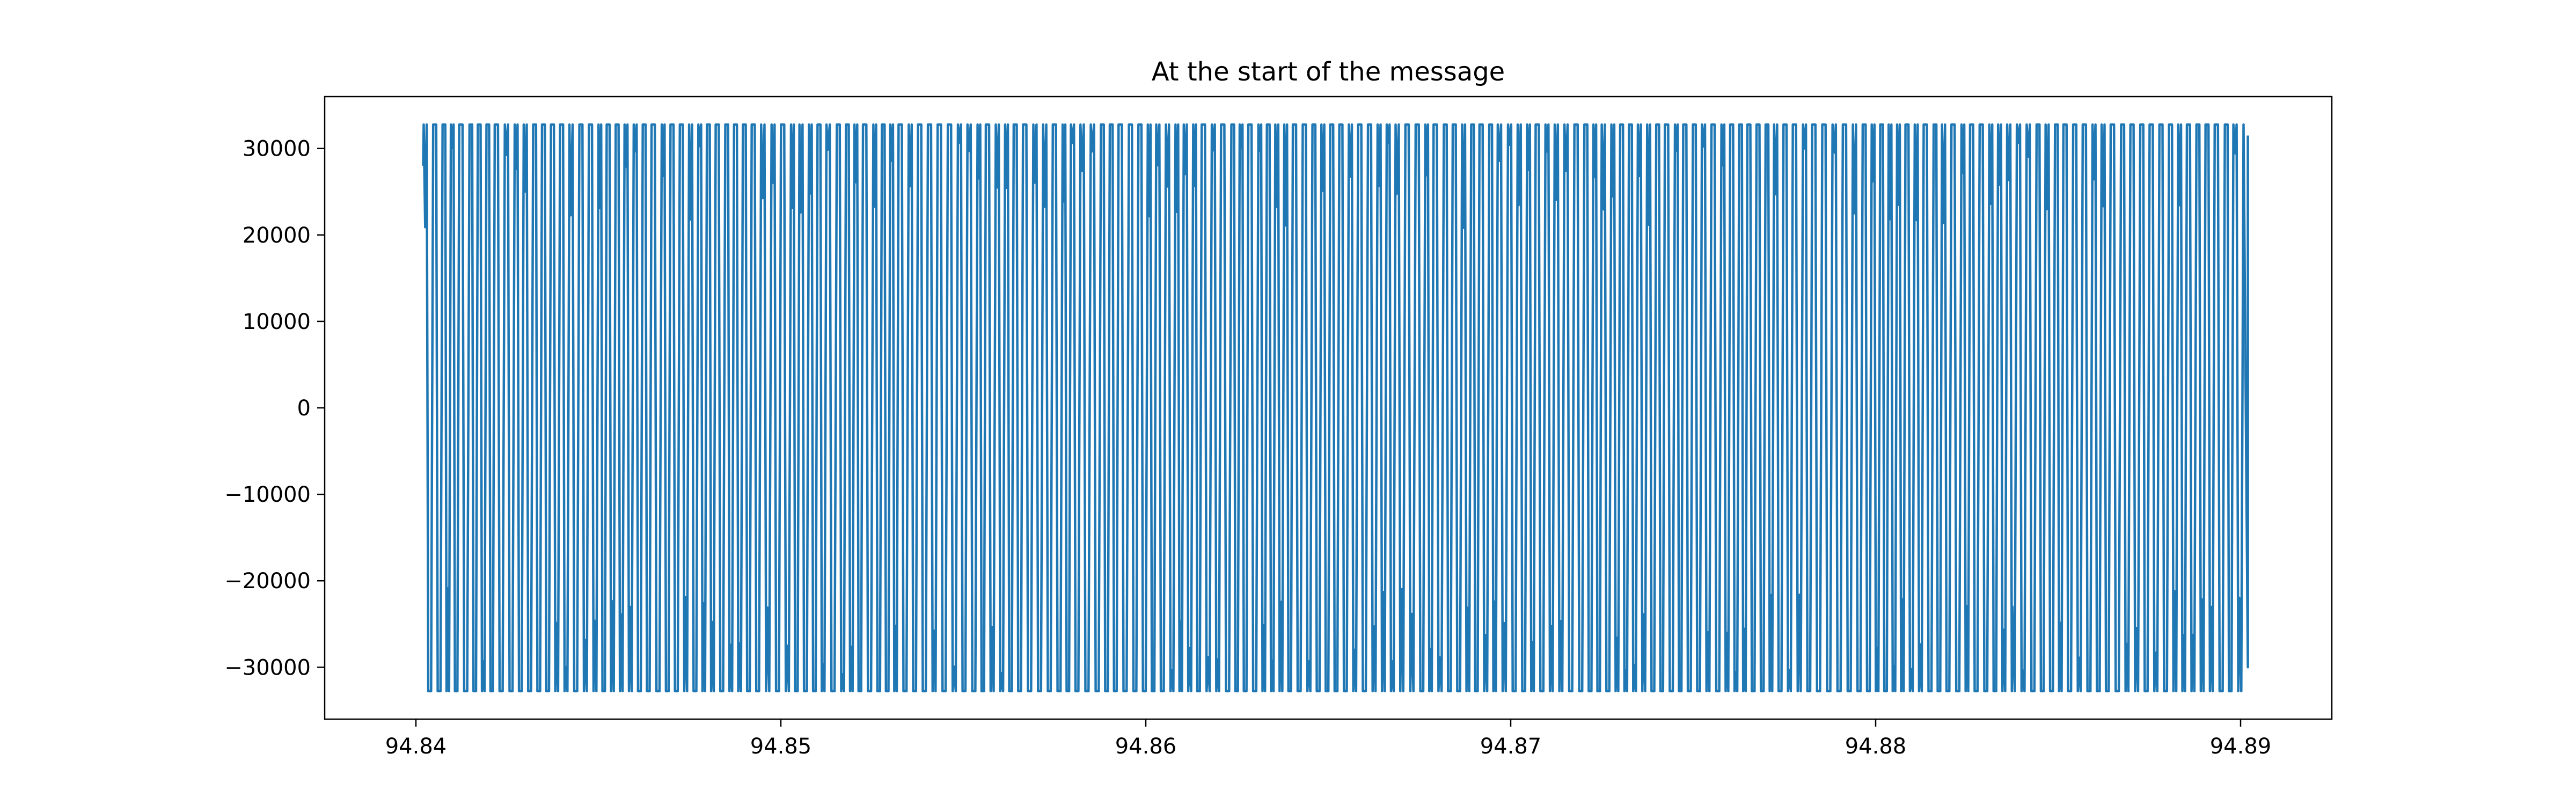 This screenshot has height=805, width=2576. Describe the element at coordinates (277, 149) in the screenshot. I see `y-tick-label: 30000` at that location.